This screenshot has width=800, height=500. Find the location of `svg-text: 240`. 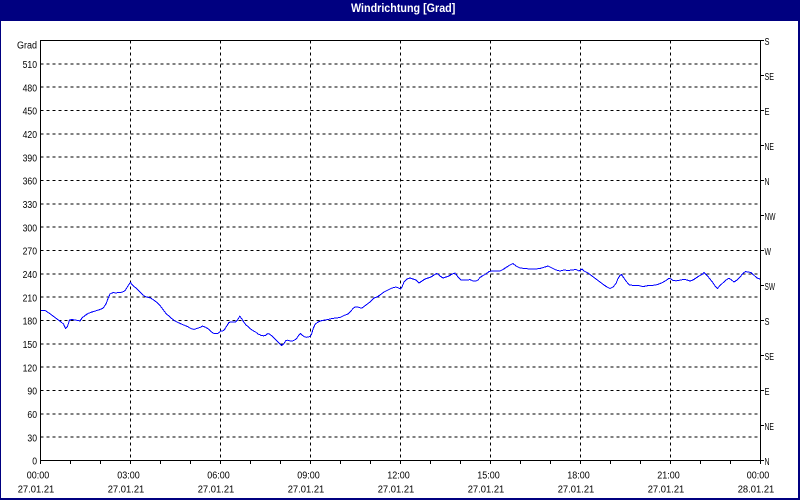

svg-text: 240 is located at coordinates (30, 275).